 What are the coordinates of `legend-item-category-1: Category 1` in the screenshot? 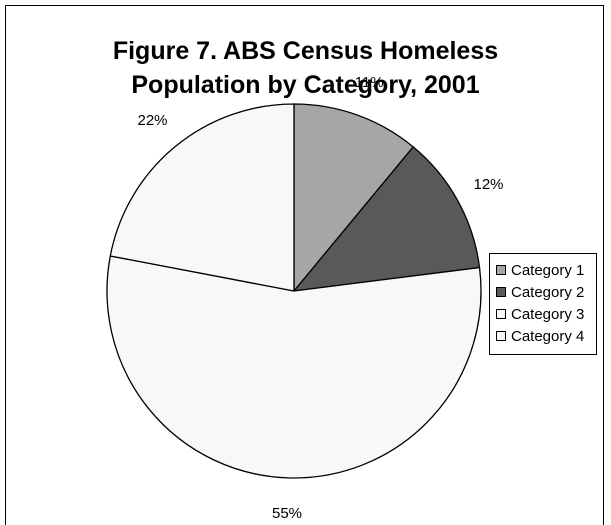 It's located at (546, 270).